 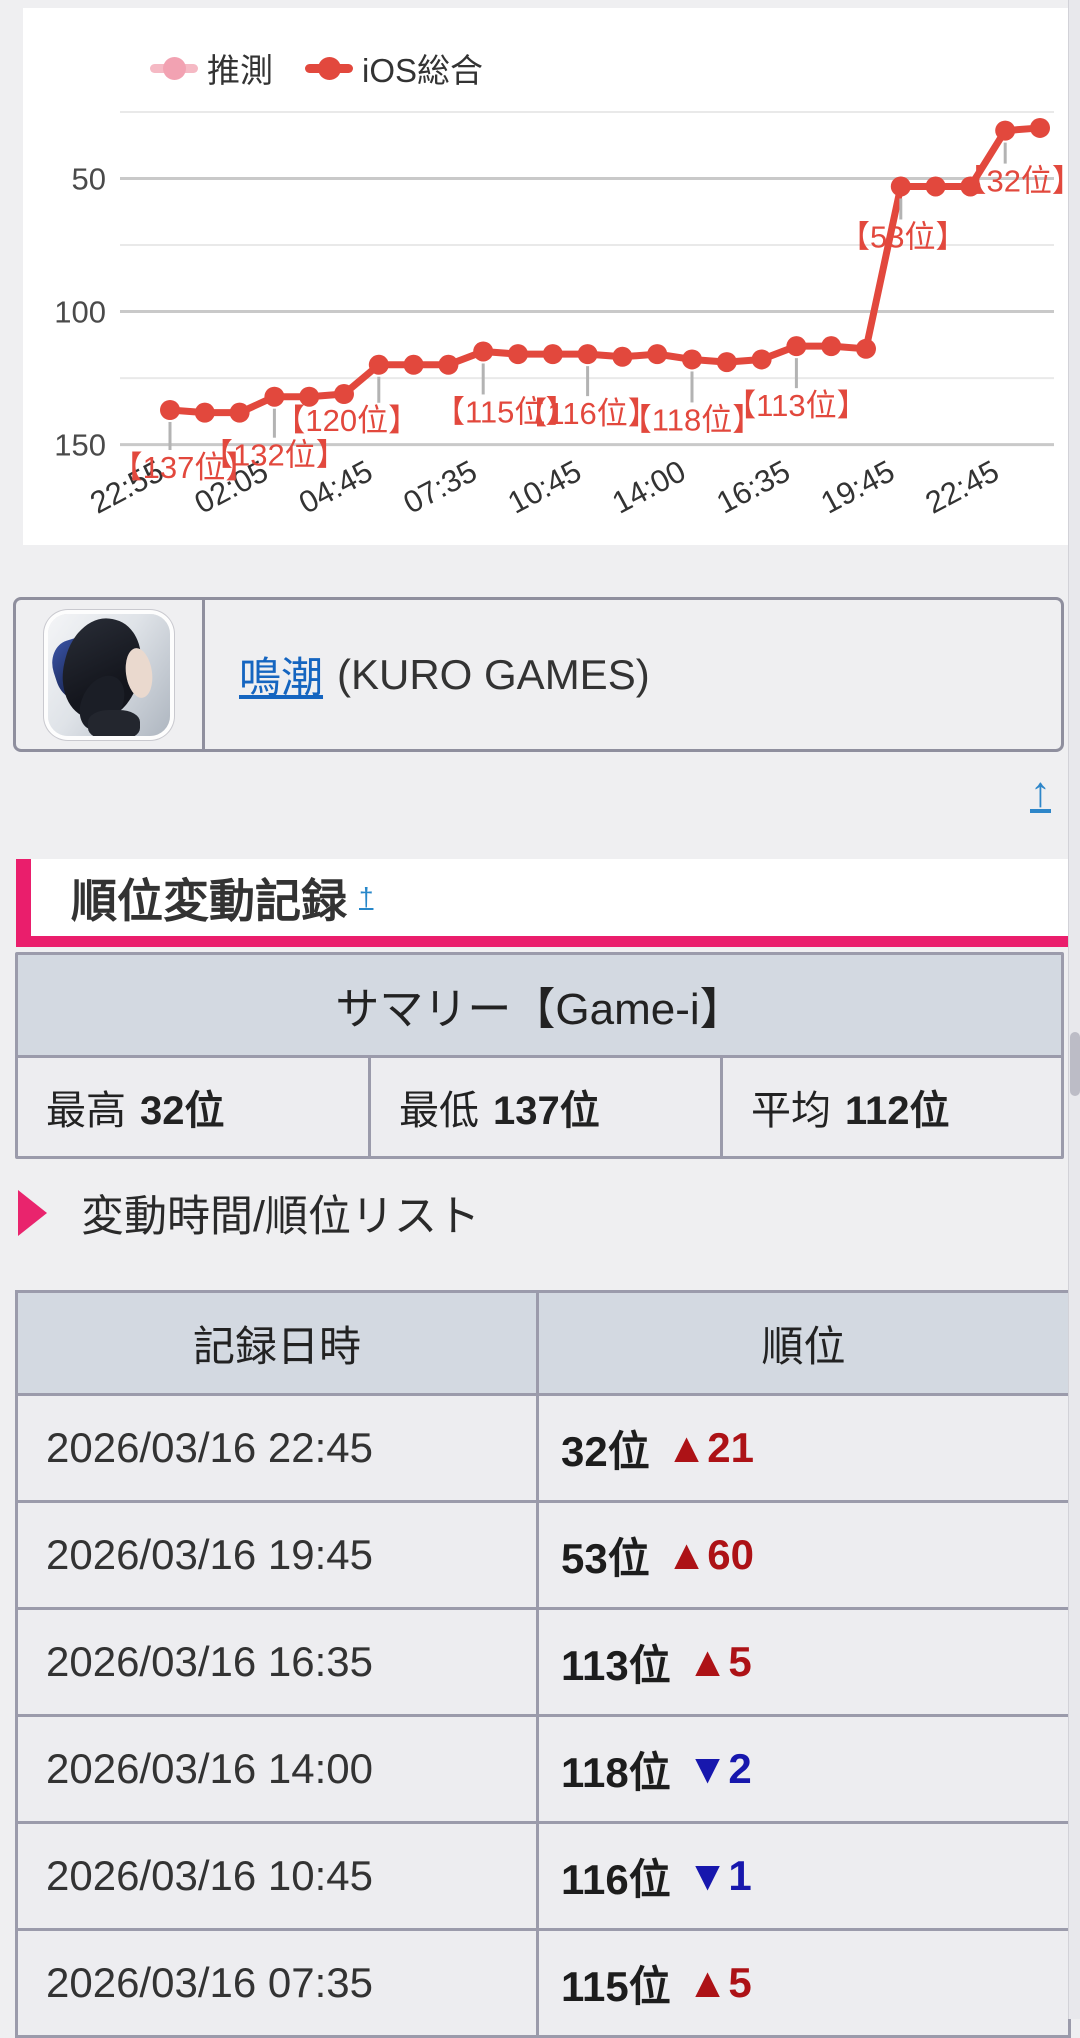 I want to click on chart-annotation: 【116位】, so click(x=587, y=413).